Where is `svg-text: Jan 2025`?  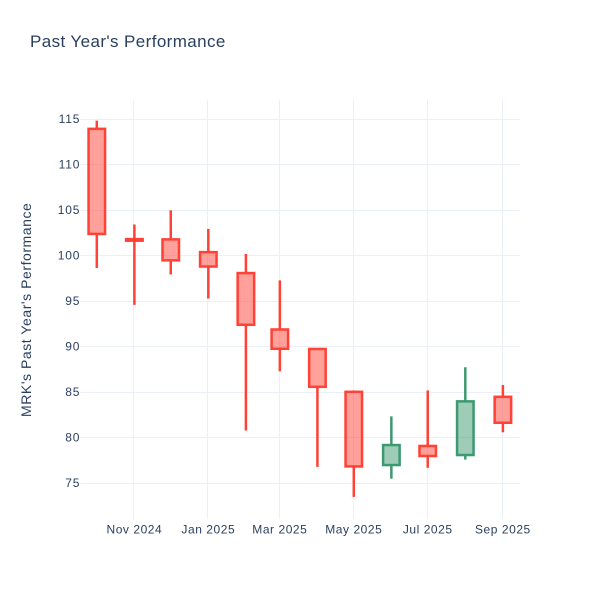
svg-text: Jan 2025 is located at coordinates (208, 529).